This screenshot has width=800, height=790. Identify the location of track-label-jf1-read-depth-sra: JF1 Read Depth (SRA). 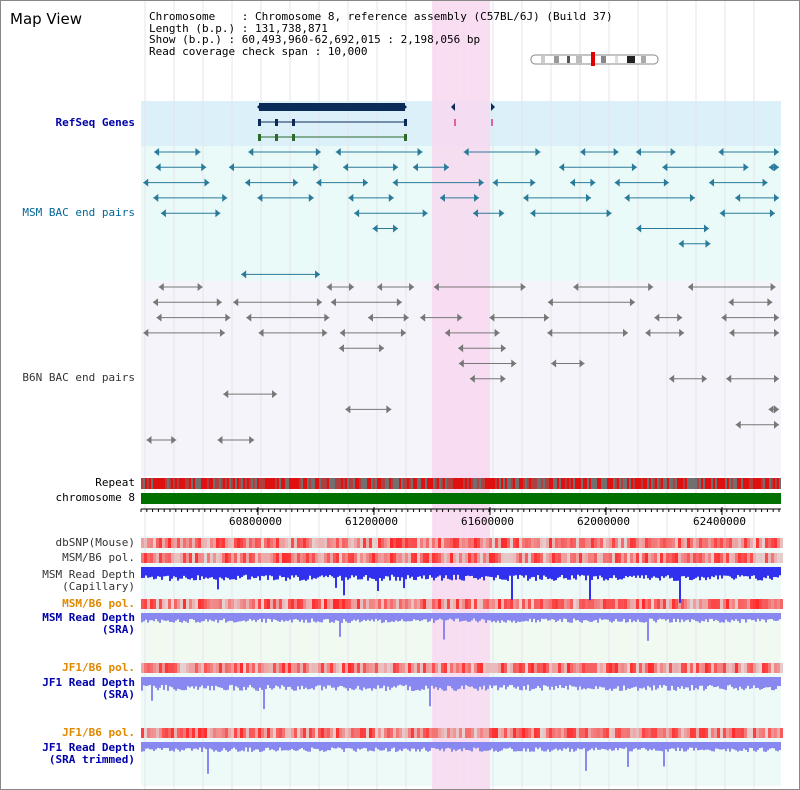
(88, 688).